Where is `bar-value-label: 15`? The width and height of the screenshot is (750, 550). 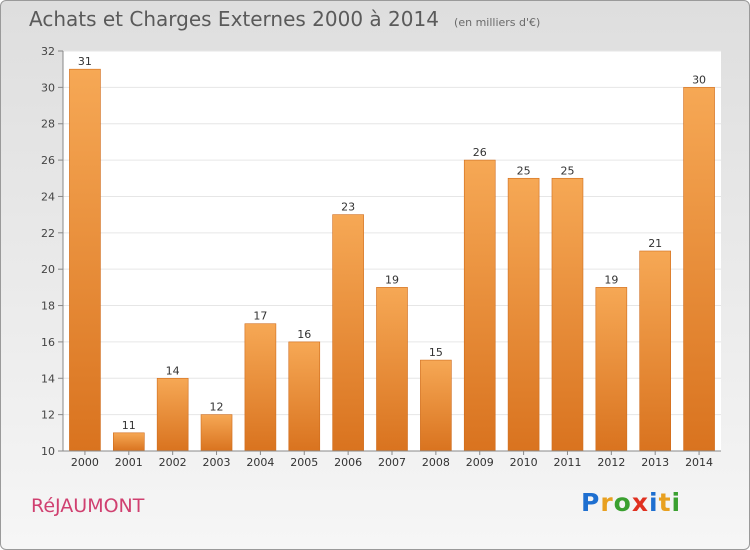 bar-value-label: 15 is located at coordinates (436, 352).